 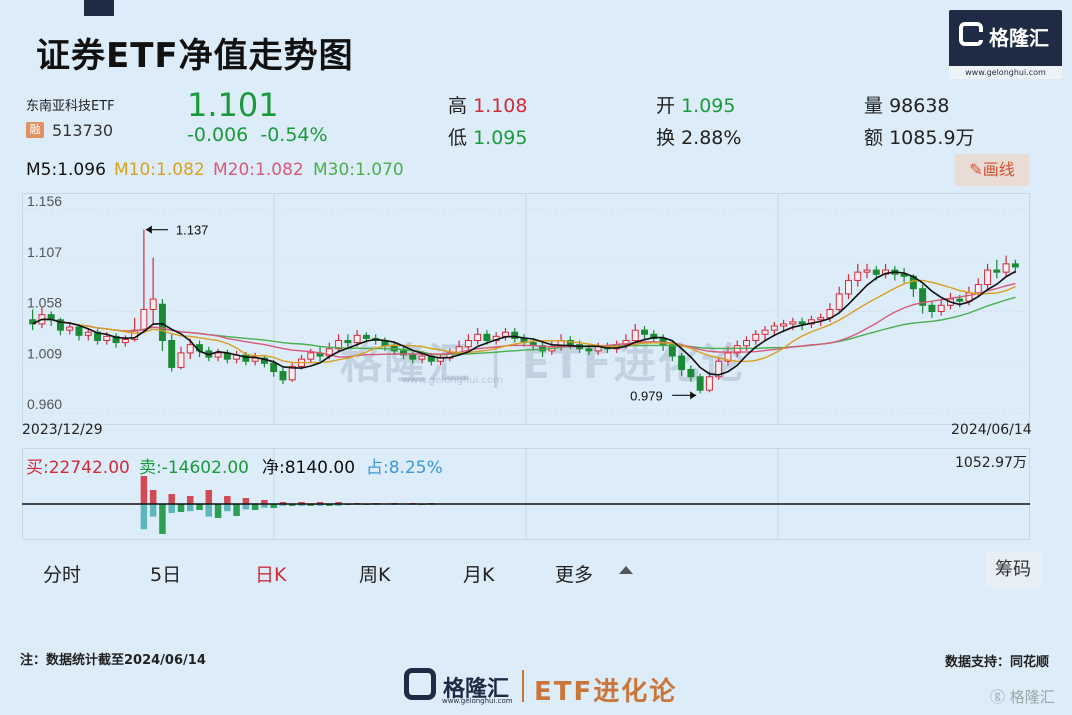 What do you see at coordinates (479, 575) in the screenshot?
I see `tab-monthly-k: 月K` at bounding box center [479, 575].